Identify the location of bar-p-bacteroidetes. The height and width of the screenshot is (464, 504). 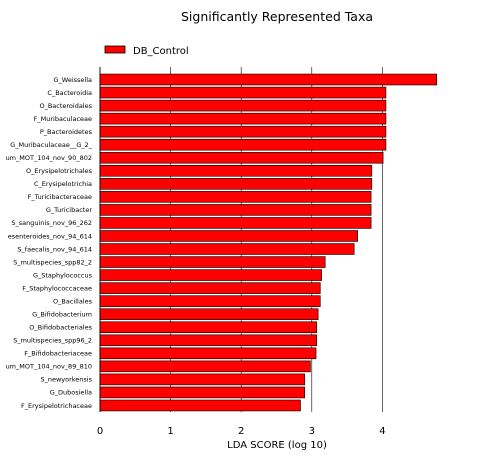
(243, 131).